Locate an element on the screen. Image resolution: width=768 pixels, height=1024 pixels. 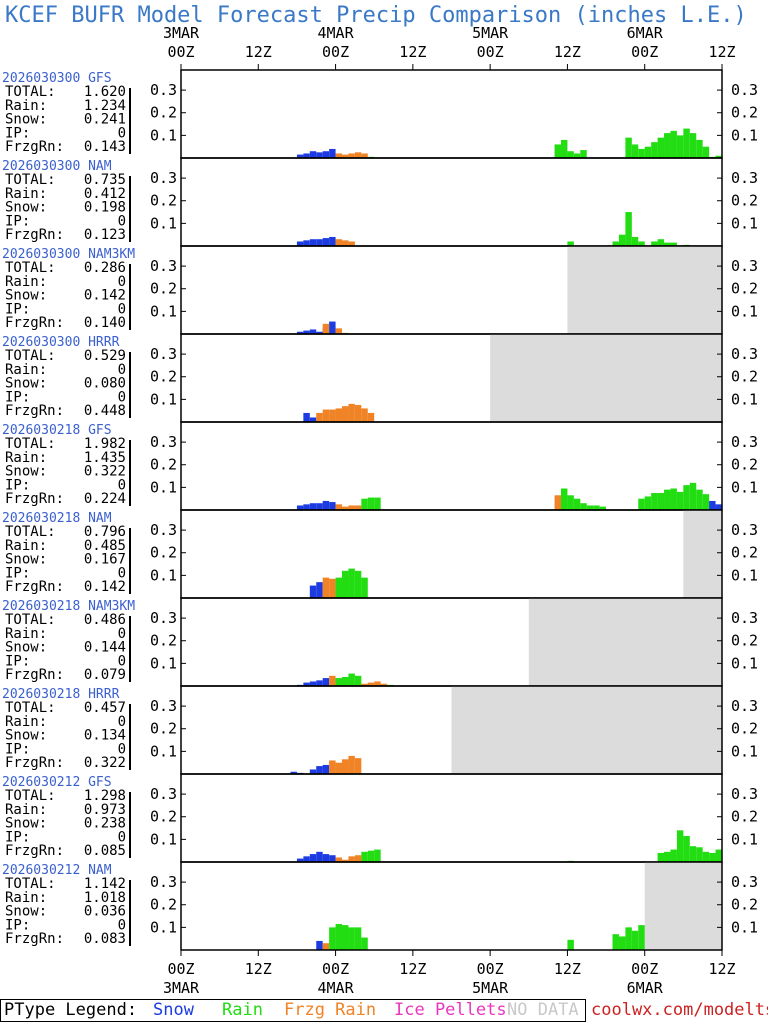
stat-value: 1.234 is located at coordinates (105, 106).